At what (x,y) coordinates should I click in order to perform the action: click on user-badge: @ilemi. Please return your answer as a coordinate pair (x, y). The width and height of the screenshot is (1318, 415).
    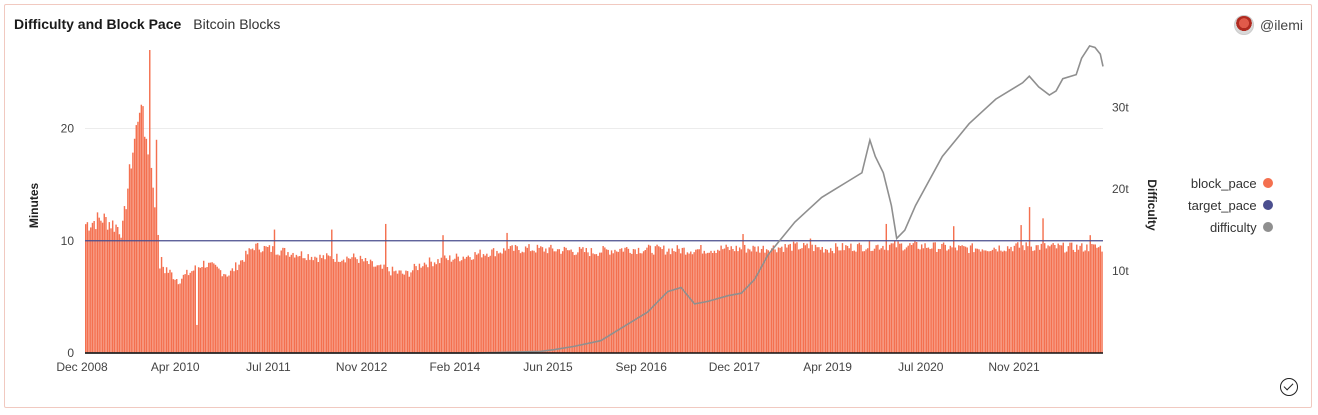
    Looking at the image, I should click on (1268, 25).